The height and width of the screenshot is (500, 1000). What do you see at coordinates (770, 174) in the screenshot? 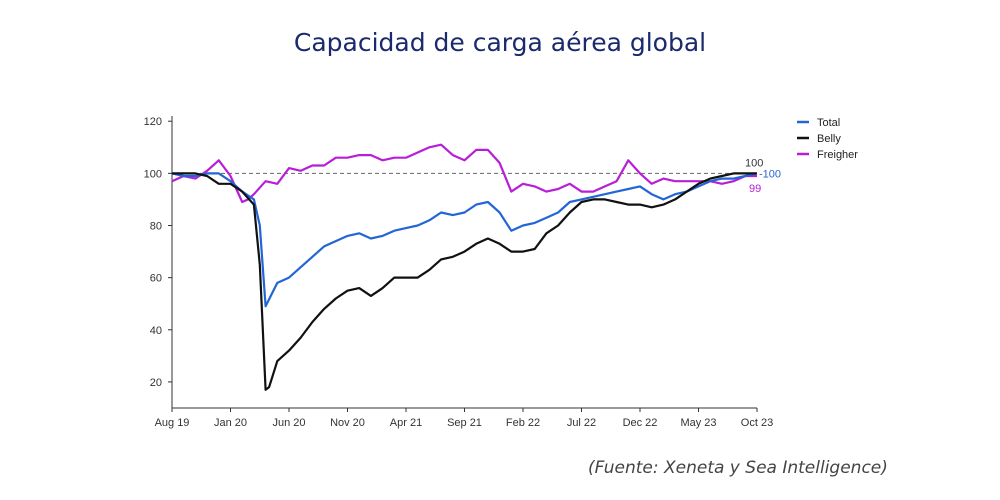
I see `end-label-total: -100` at bounding box center [770, 174].